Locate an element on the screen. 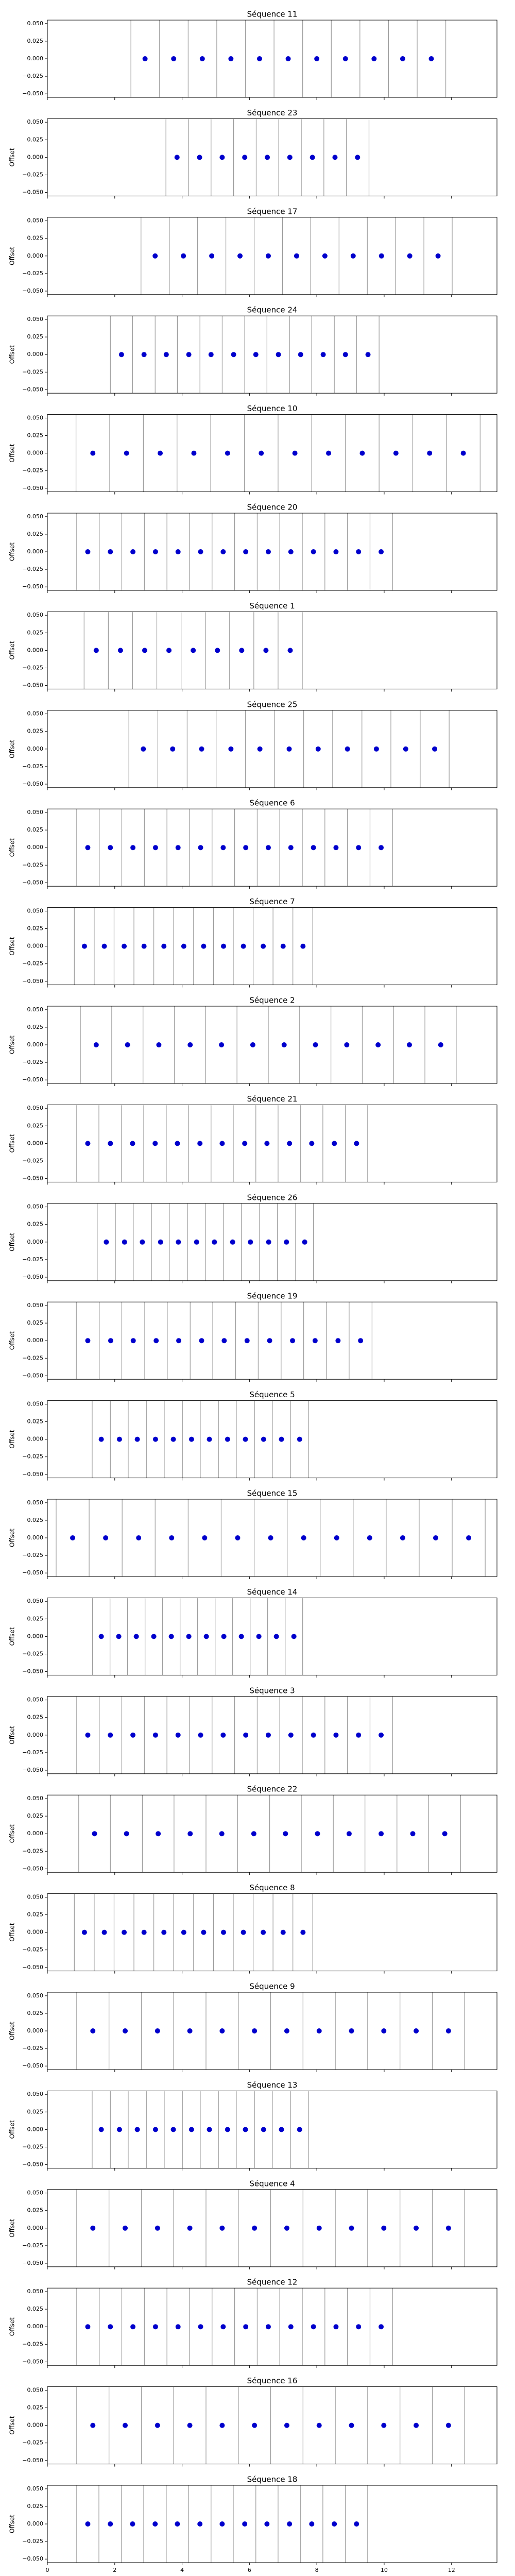  subplot-title: Séquence 25 is located at coordinates (273, 704).